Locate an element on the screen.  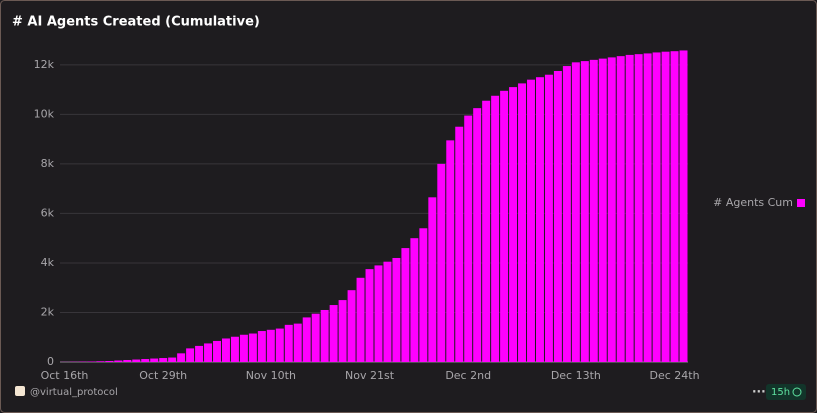
y-tick-label: 0 is located at coordinates (50, 361).